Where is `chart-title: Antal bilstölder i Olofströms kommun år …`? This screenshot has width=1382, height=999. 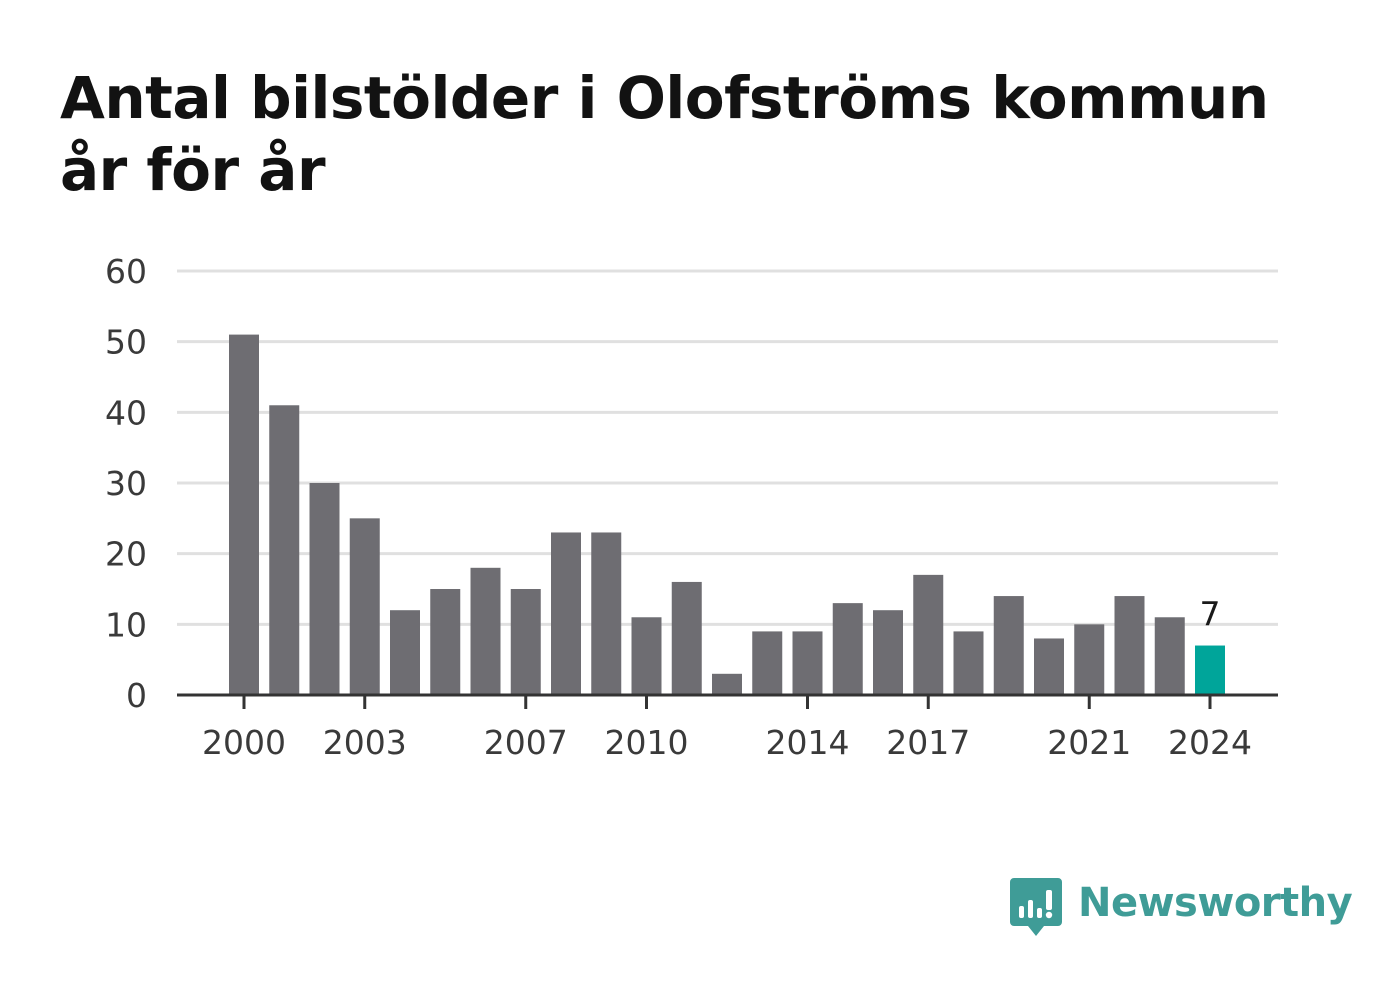
chart-title: Antal bilstölder i Olofströms kommun år … is located at coordinates (664, 134).